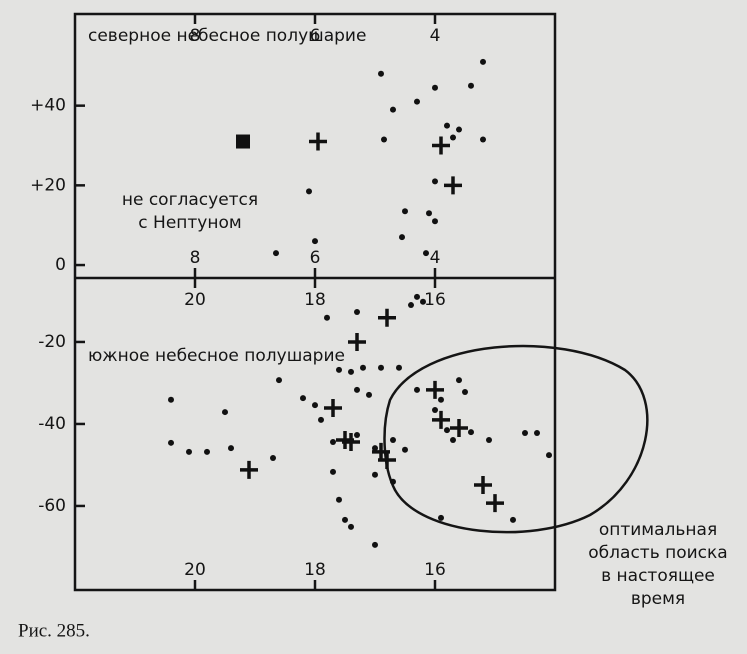  I want to click on y-tick-label: -20, so click(52, 342).